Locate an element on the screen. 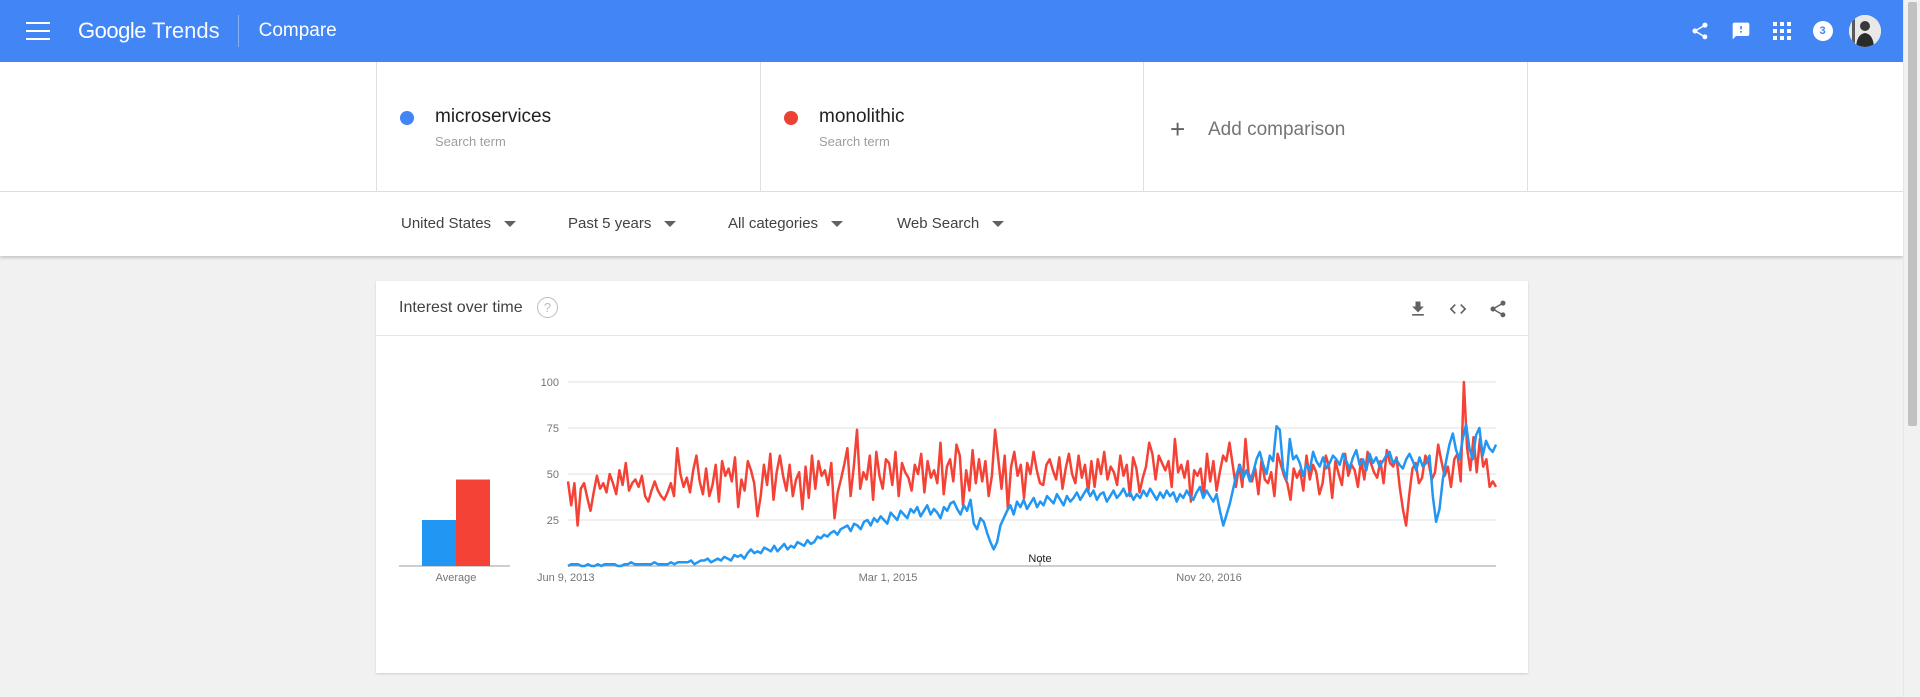 The height and width of the screenshot is (697, 1920). note-label: Note is located at coordinates (1039, 559).